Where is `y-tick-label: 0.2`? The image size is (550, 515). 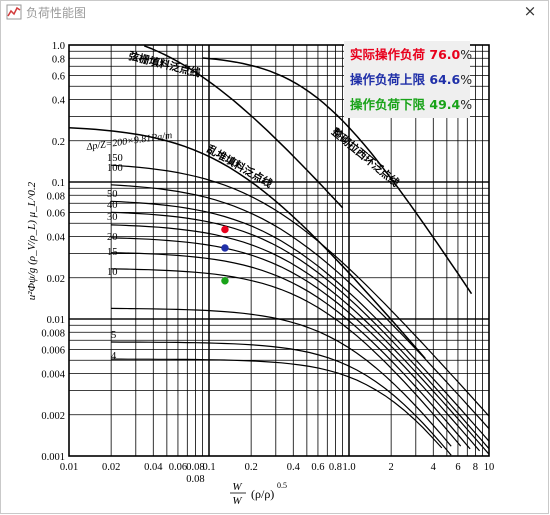
y-tick-label: 0.2 is located at coordinates (58, 142).